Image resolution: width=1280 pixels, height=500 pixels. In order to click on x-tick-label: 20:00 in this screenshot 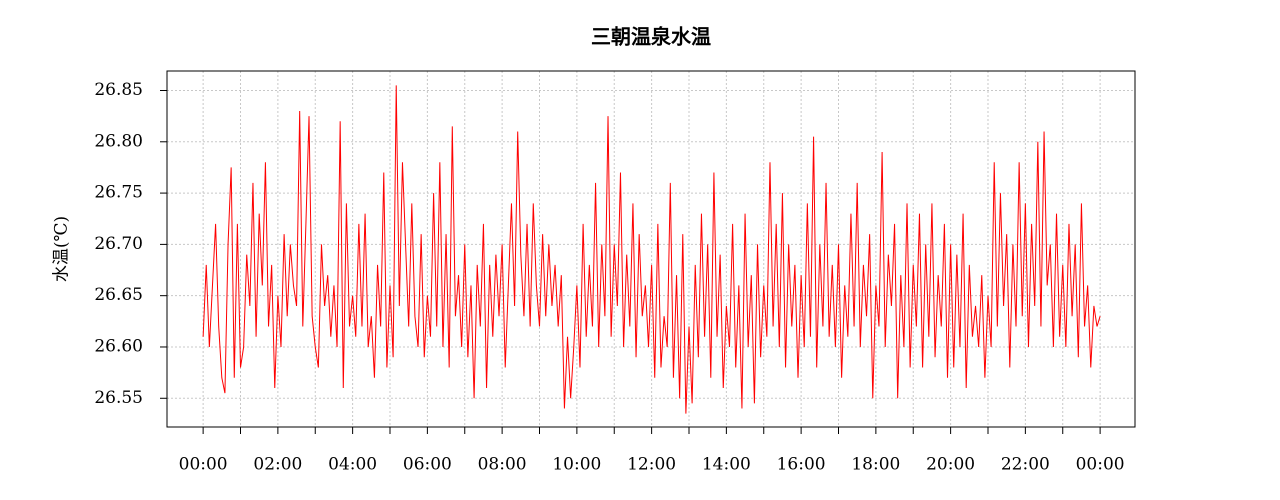, I will do `click(950, 465)`.